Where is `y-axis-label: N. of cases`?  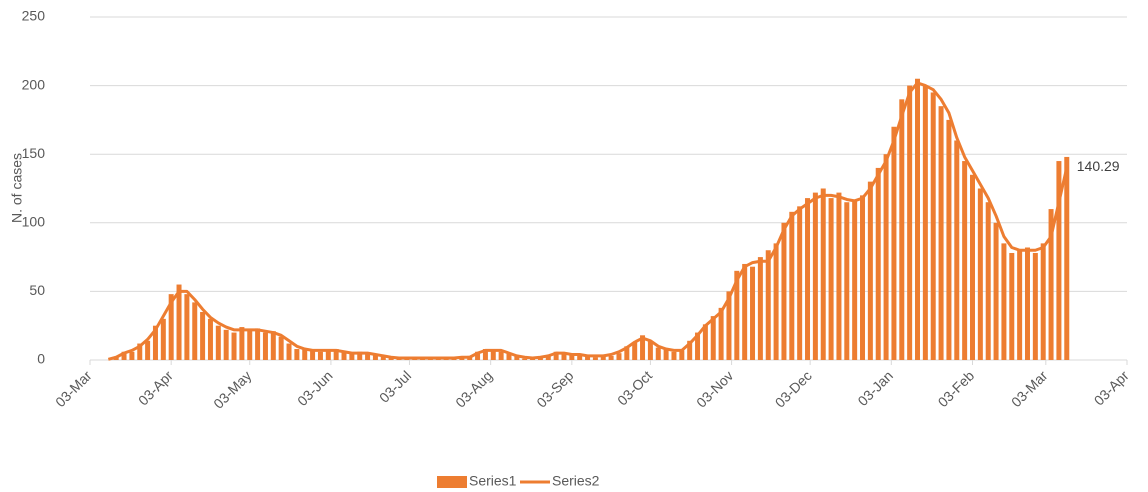 y-axis-label: N. of cases is located at coordinates (17, 188).